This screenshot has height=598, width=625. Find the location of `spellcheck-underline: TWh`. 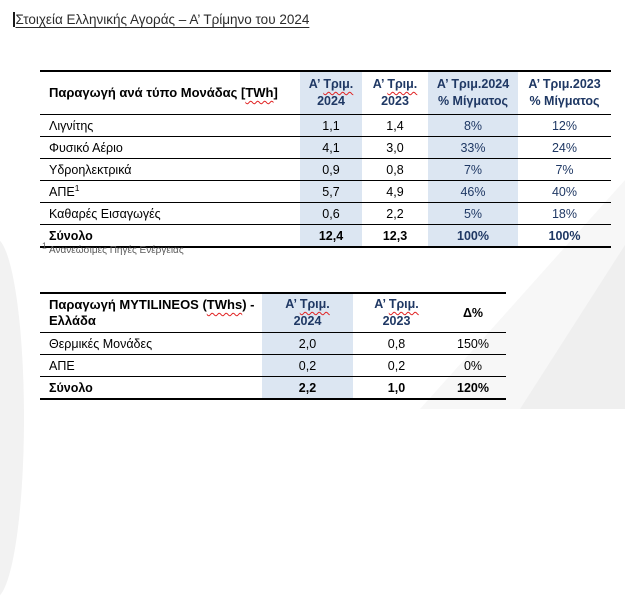

spellcheck-underline: TWh is located at coordinates (259, 92).